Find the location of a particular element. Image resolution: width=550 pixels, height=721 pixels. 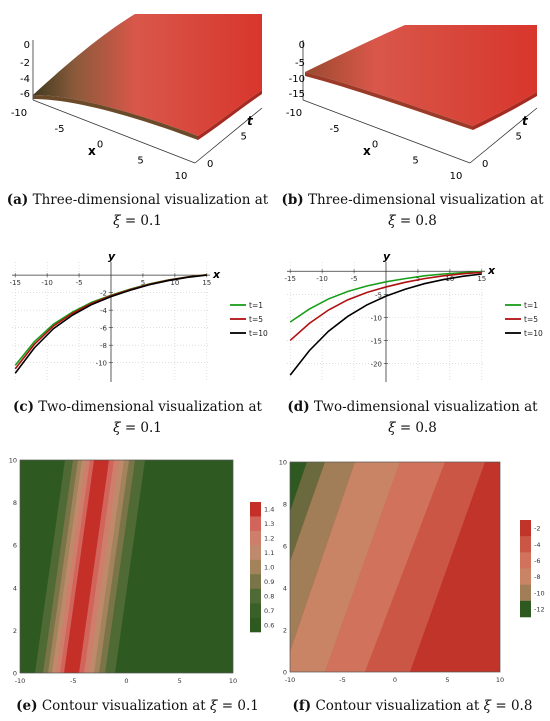

z-tick-label: -5 is located at coordinates (300, 63).